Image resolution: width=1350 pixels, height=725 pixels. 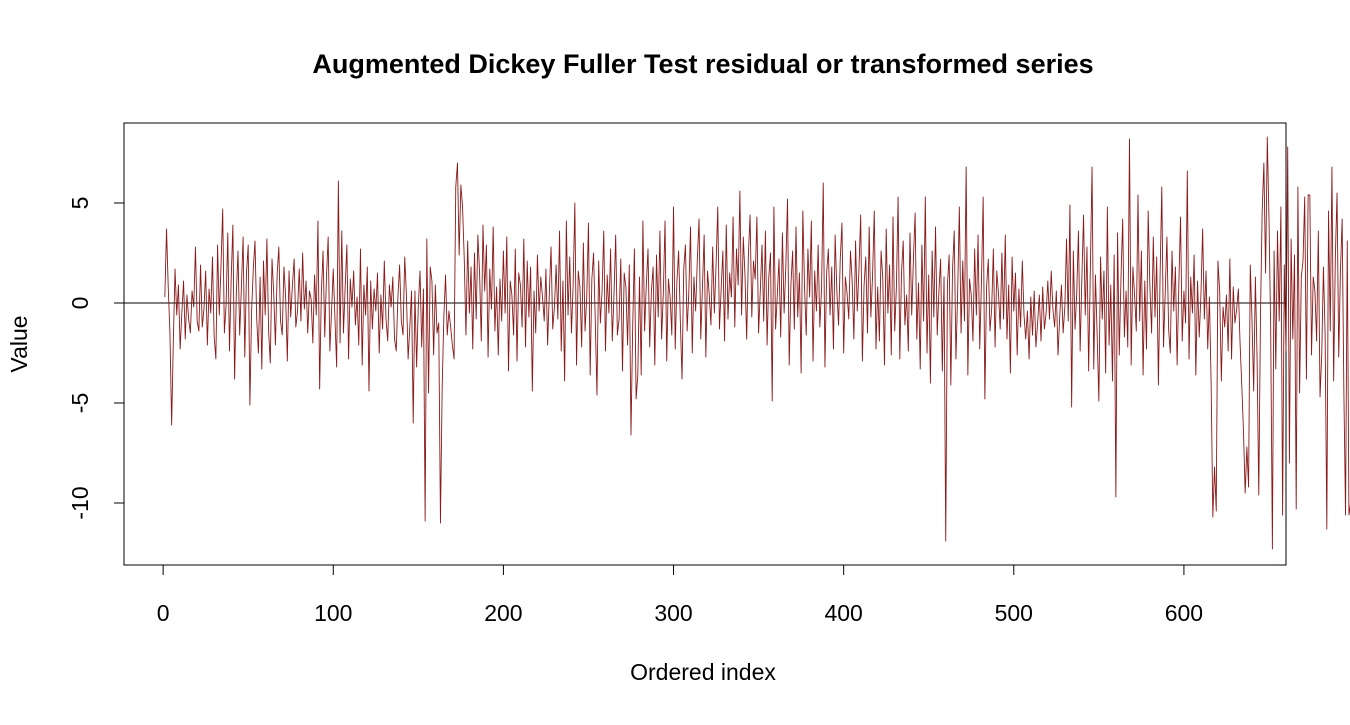 What do you see at coordinates (1184, 613) in the screenshot?
I see `x-tick-label: 600` at bounding box center [1184, 613].